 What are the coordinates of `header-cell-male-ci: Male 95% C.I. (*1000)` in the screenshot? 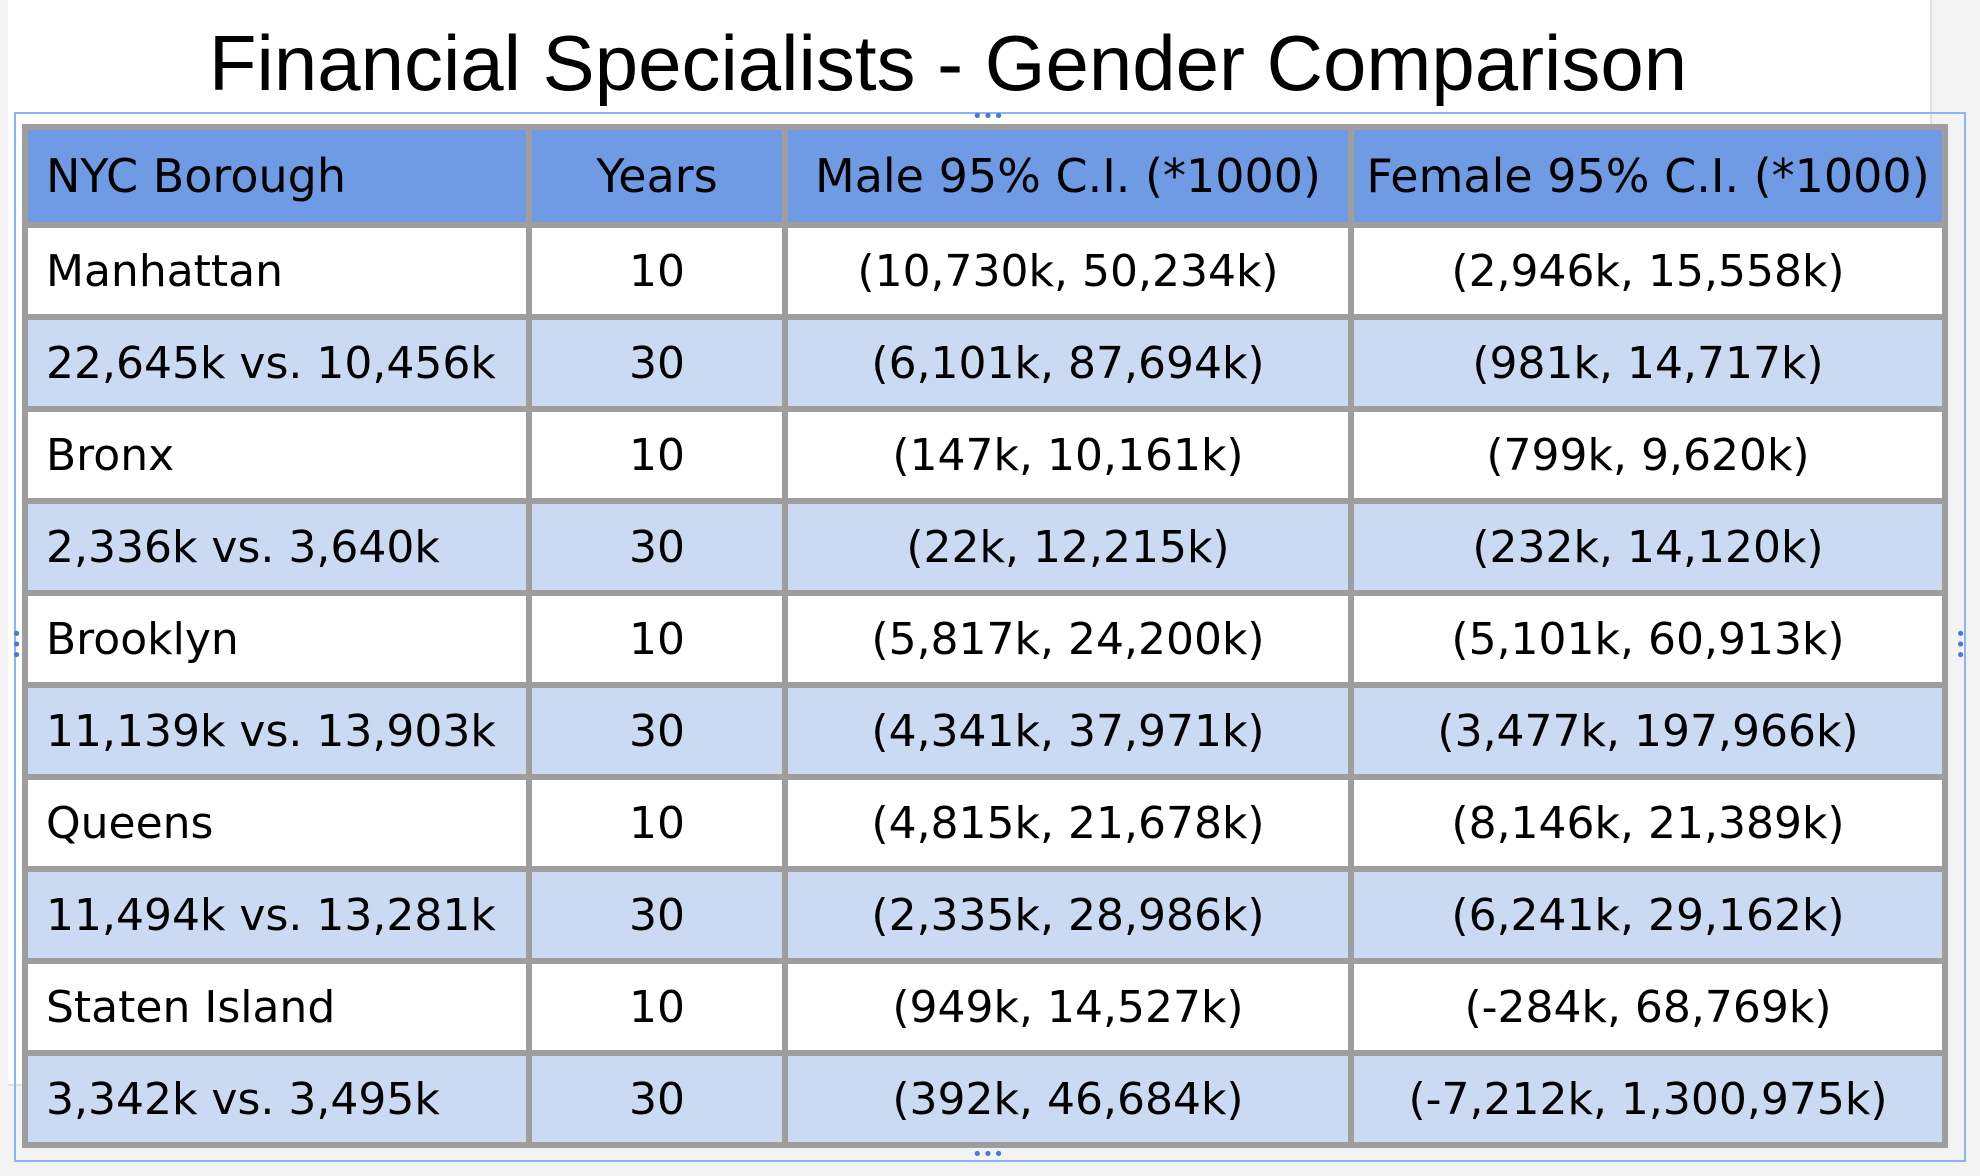 It's located at (1068, 176).